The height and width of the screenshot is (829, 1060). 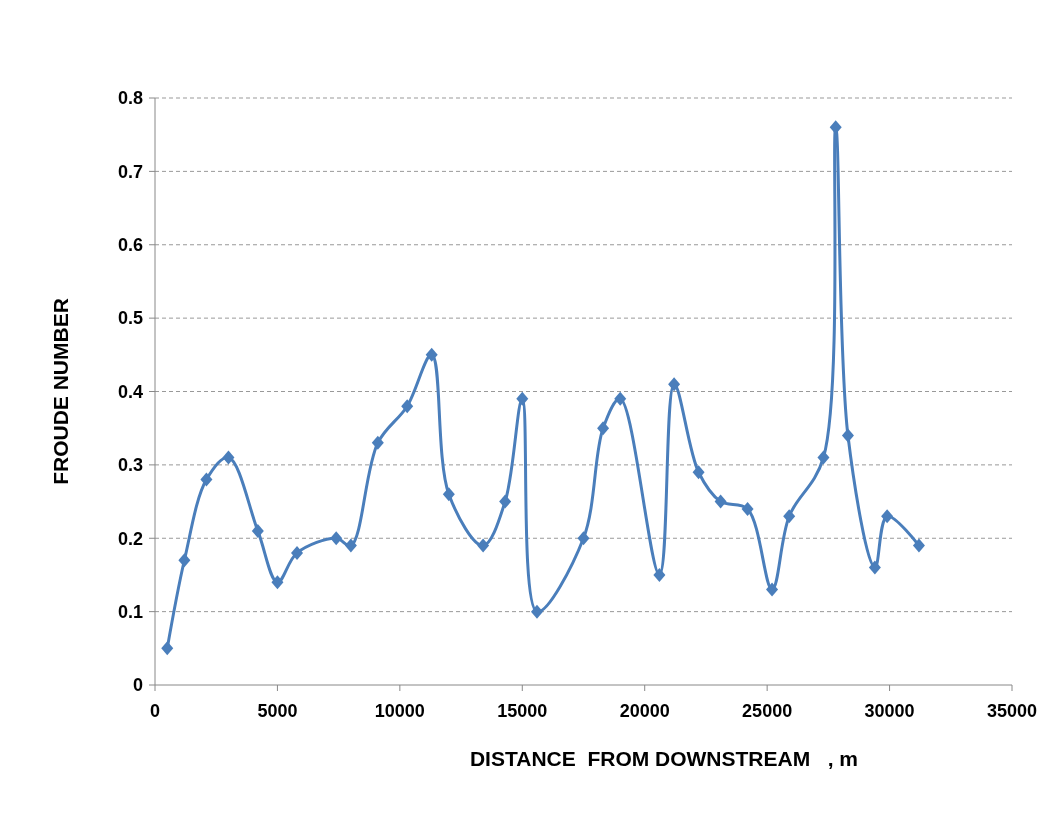 I want to click on x-tick-label: 25000, so click(x=767, y=711).